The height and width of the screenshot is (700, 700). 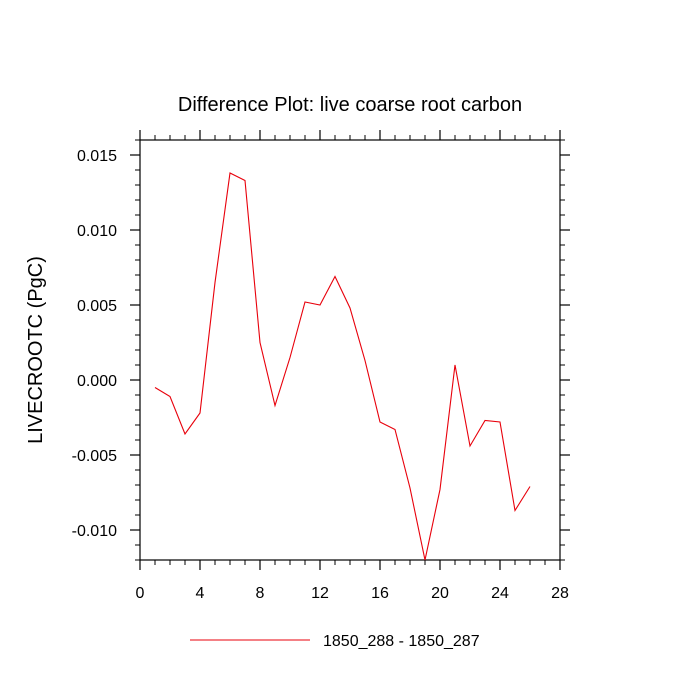 I want to click on x-tick-label: 28, so click(x=560, y=593).